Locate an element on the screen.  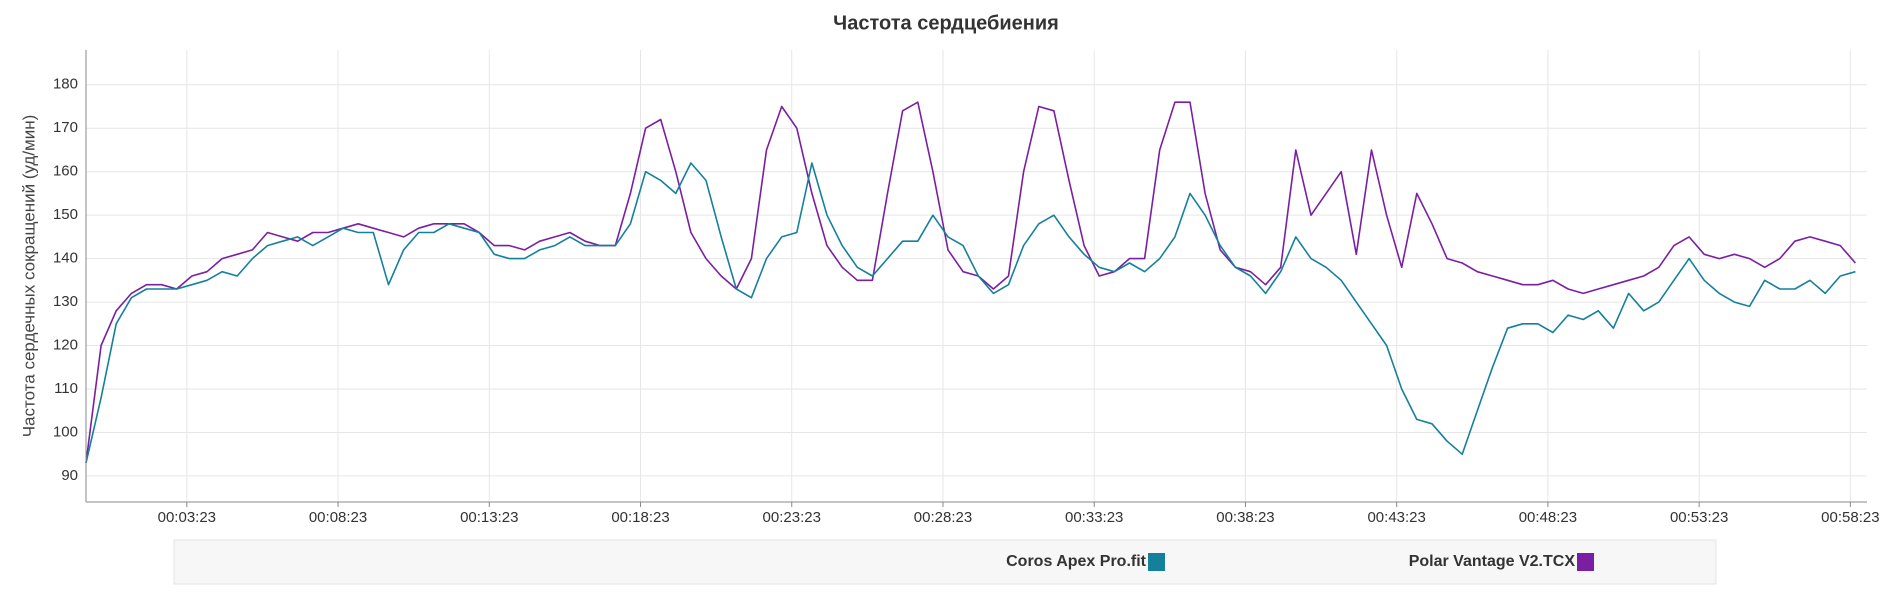
y-tick-label: 100 is located at coordinates (65, 431).